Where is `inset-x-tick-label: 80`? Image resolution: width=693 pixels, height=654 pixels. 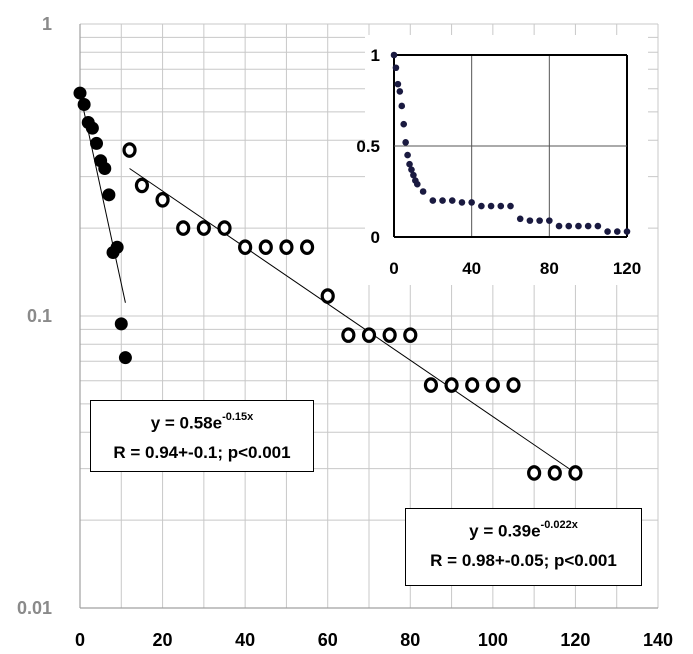
inset-x-tick-label: 80 is located at coordinates (549, 268).